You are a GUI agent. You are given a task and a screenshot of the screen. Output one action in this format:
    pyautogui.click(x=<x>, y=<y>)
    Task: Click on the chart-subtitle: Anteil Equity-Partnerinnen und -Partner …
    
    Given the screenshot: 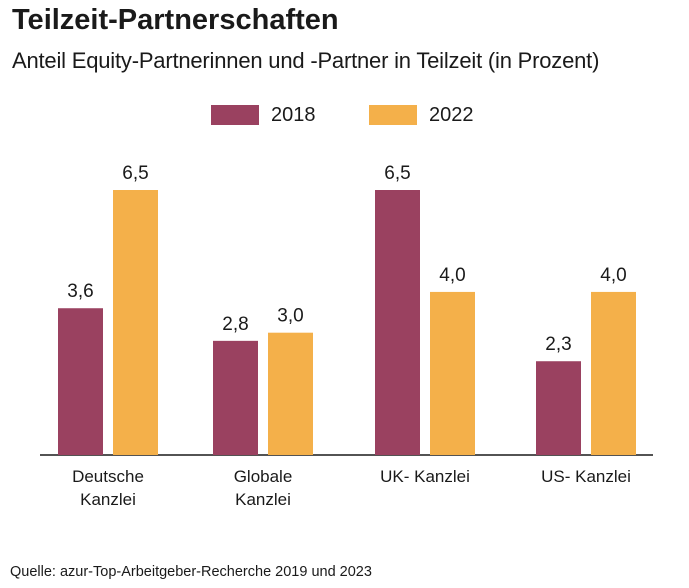 What is the action you would take?
    pyautogui.click(x=306, y=60)
    